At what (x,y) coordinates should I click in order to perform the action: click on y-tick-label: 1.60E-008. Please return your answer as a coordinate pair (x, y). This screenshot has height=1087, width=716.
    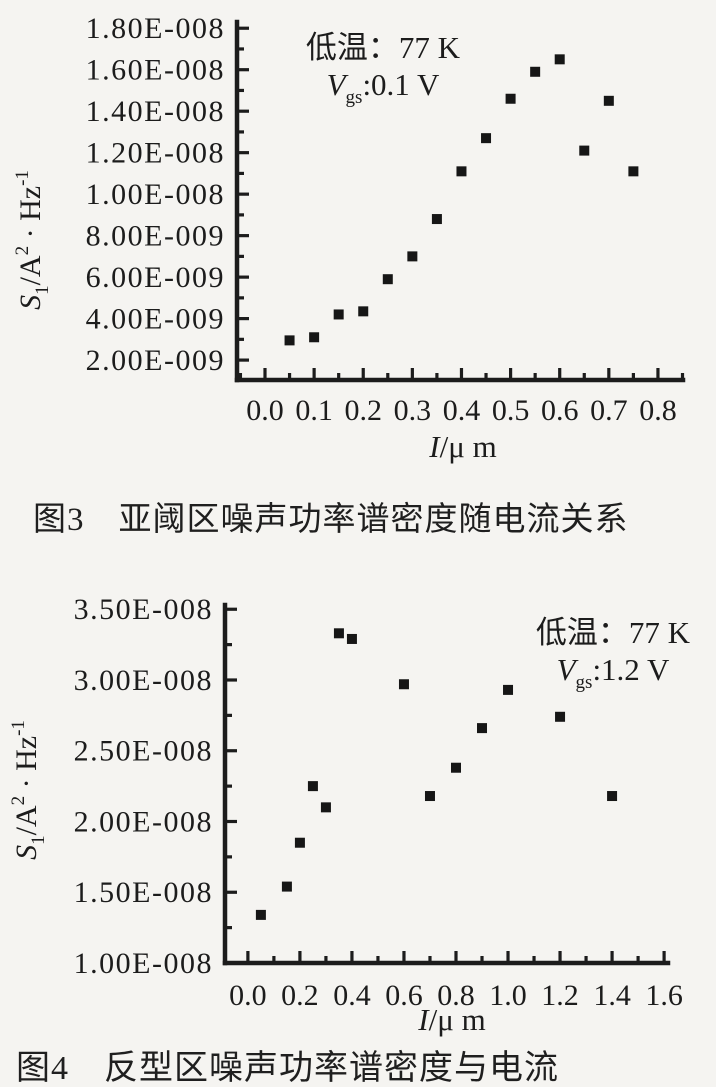
    Looking at the image, I should click on (155, 70).